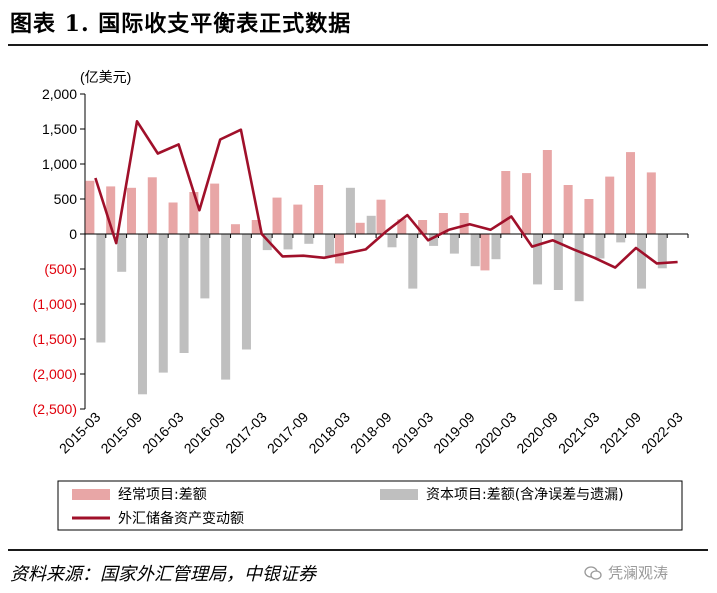  Describe the element at coordinates (163, 574) in the screenshot. I see `source-note: 资料来源：国家外汇管理局，中银证券` at that location.